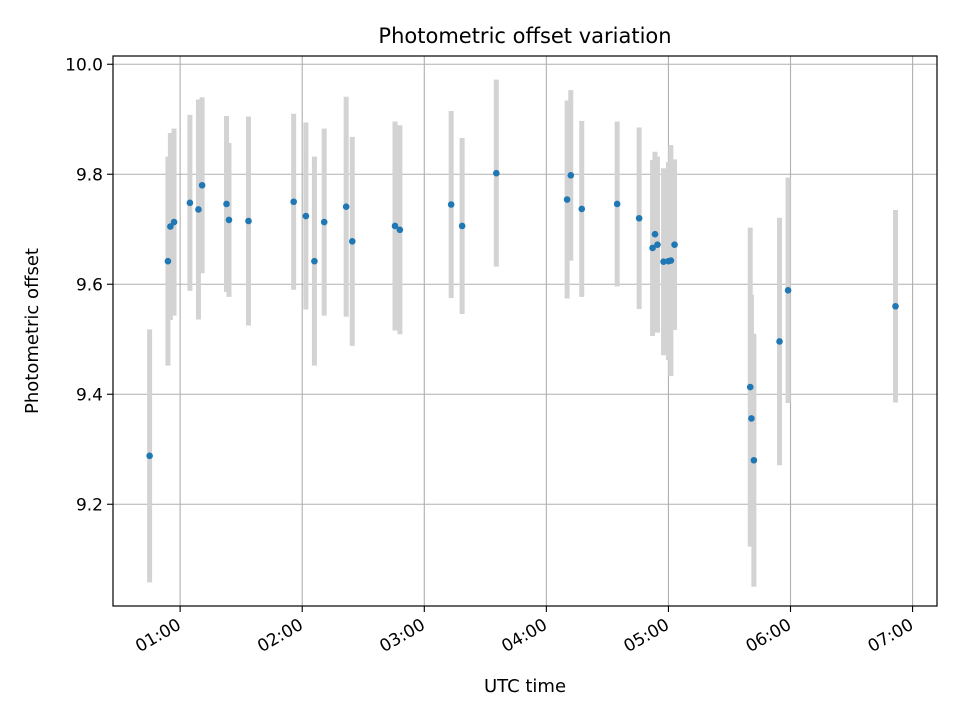  I want to click on y-tick-label: 9.2, so click(89, 505).